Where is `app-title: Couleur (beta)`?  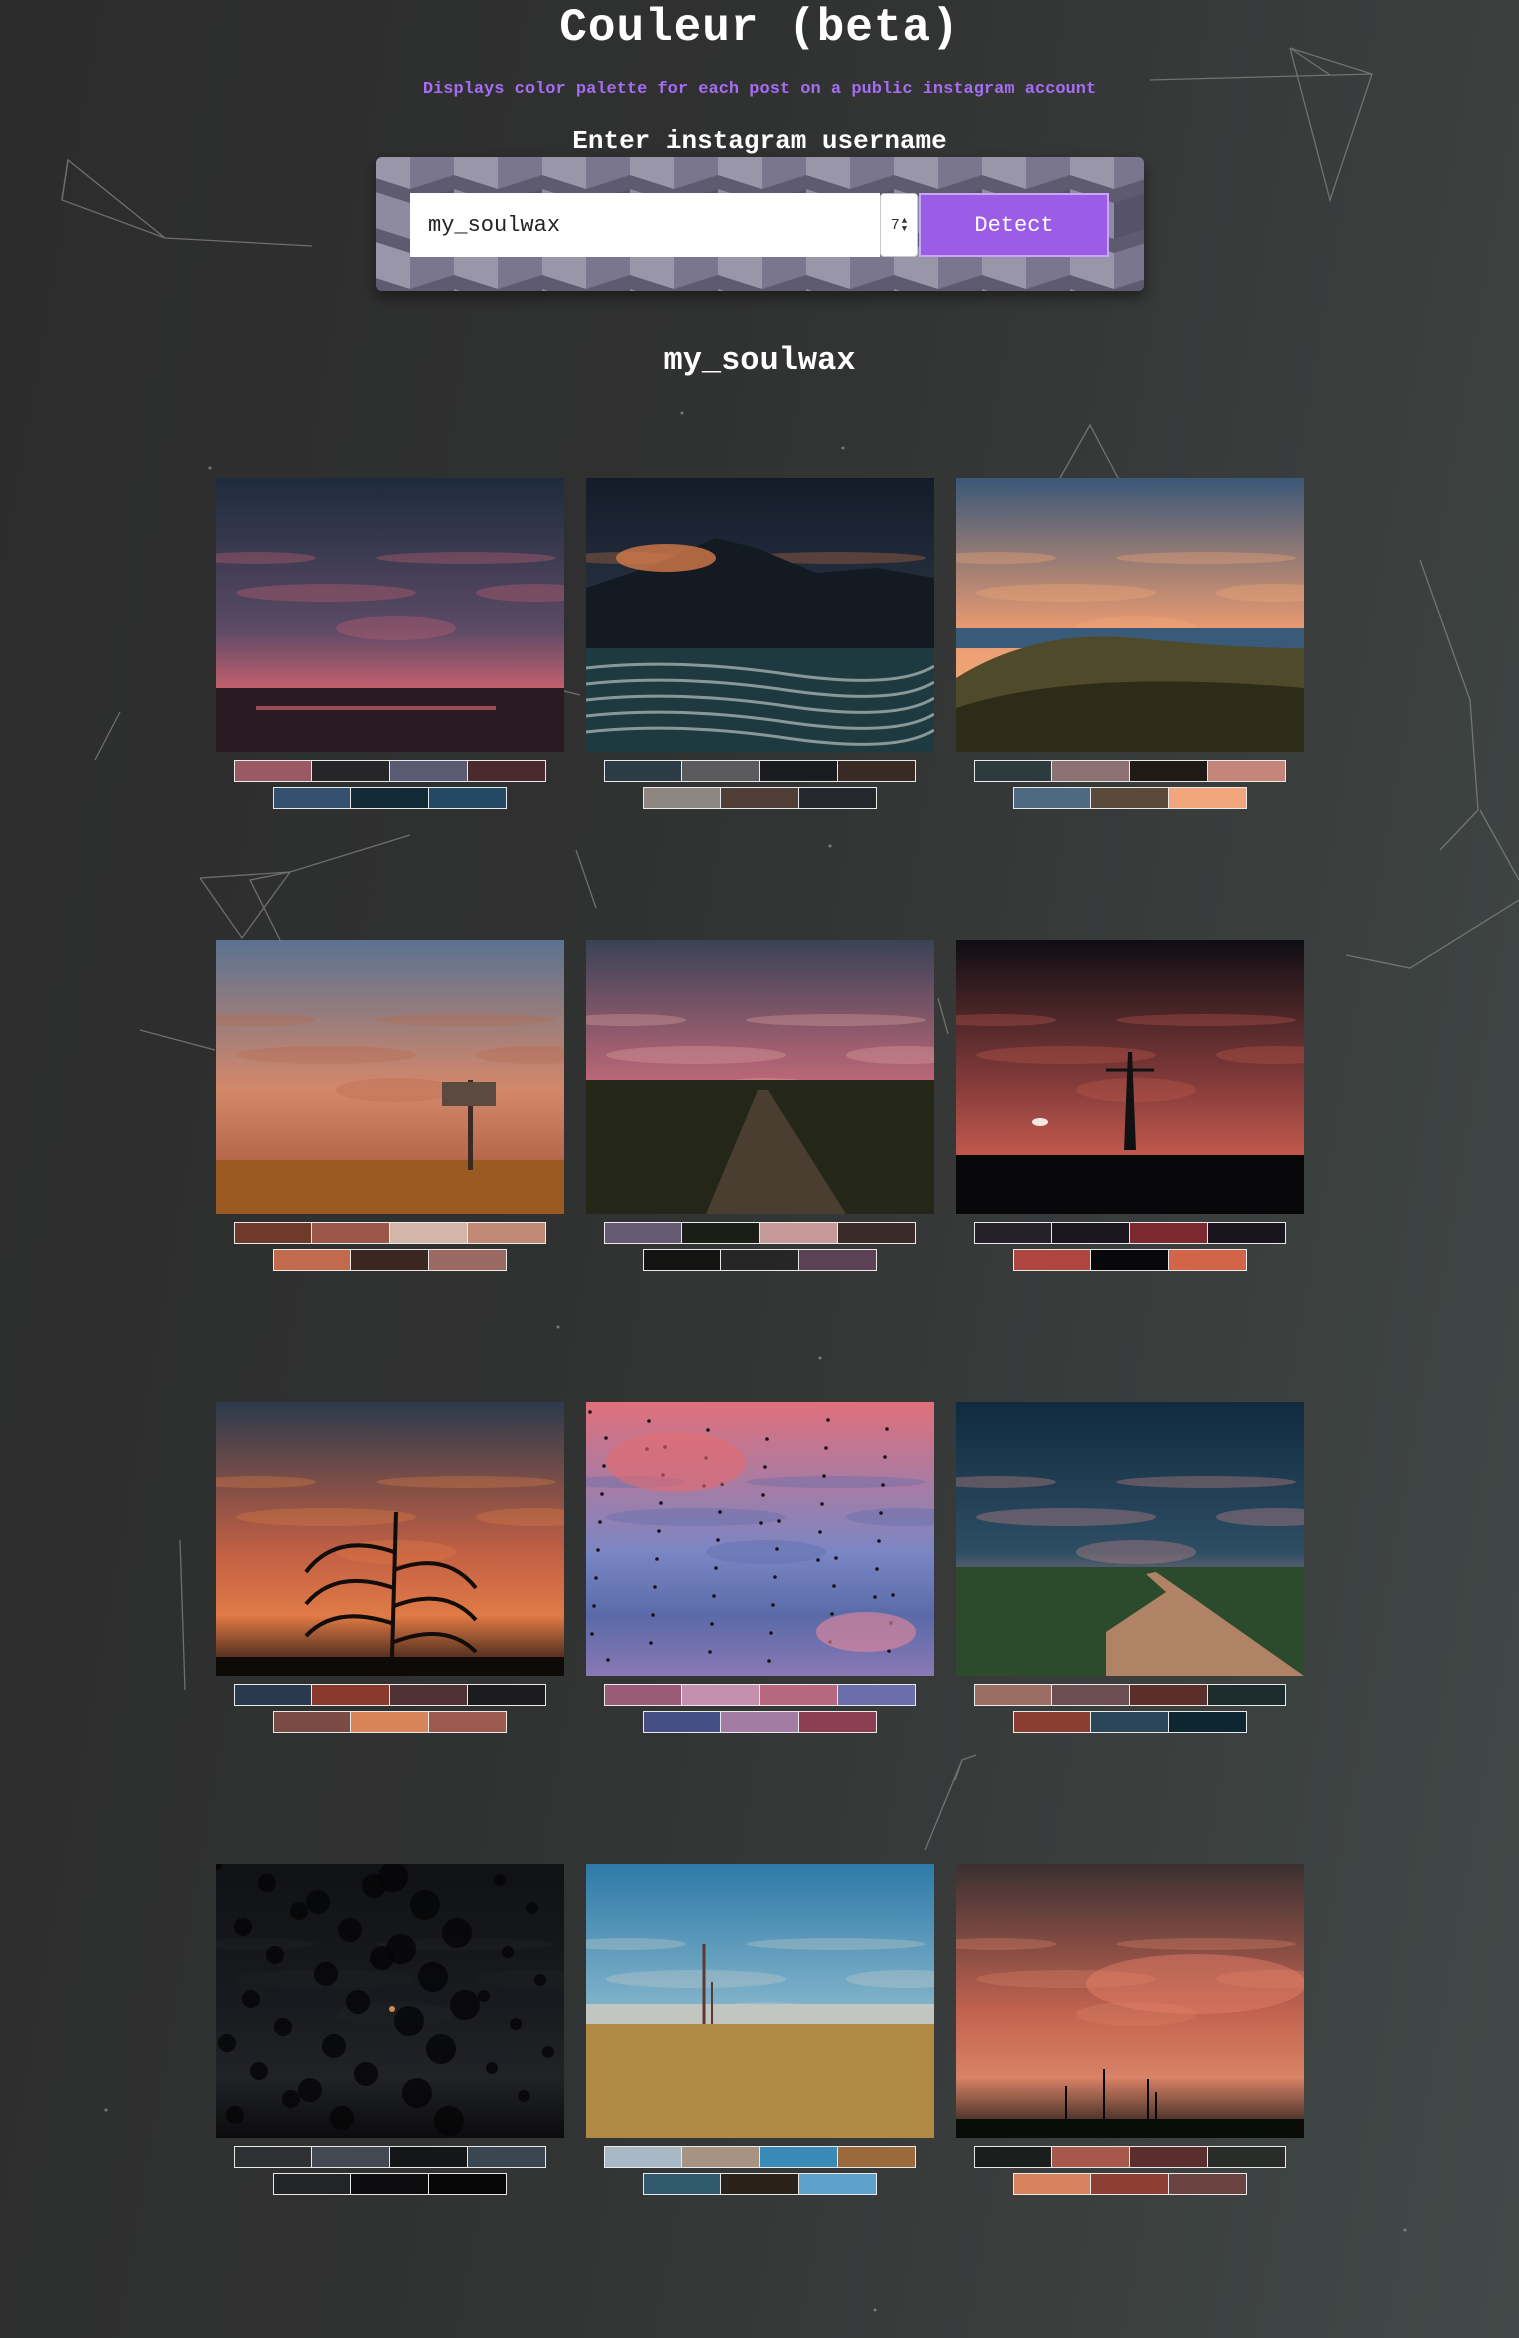
app-title: Couleur (beta) is located at coordinates (759, 28).